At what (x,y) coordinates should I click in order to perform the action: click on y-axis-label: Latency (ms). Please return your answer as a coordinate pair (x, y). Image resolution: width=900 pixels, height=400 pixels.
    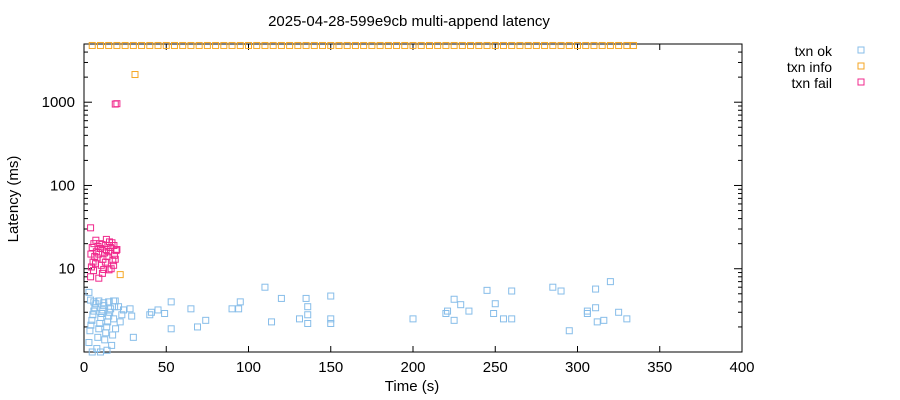
    Looking at the image, I should click on (13, 199).